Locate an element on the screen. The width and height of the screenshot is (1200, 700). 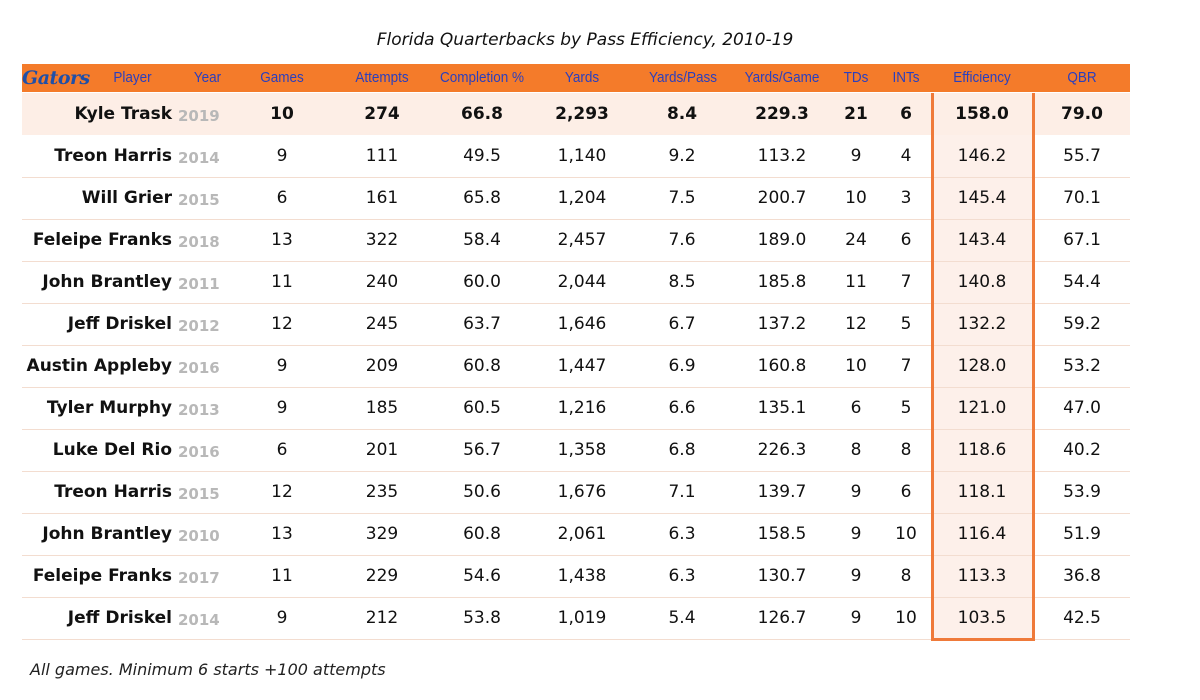
column-header-11: QBR is located at coordinates (1082, 77).